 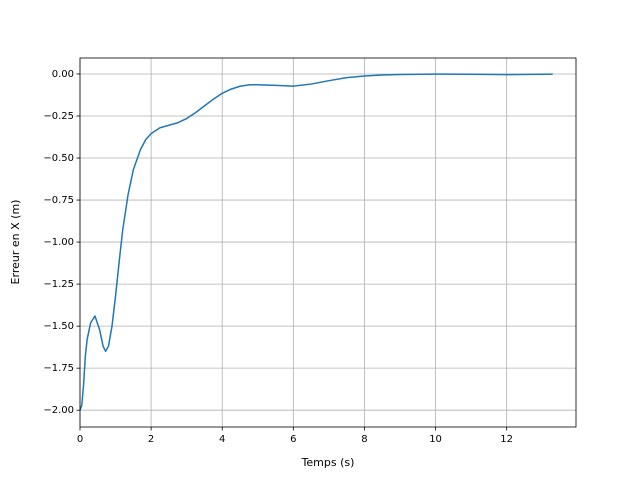 I want to click on x-tick-label: 10, so click(x=435, y=439).